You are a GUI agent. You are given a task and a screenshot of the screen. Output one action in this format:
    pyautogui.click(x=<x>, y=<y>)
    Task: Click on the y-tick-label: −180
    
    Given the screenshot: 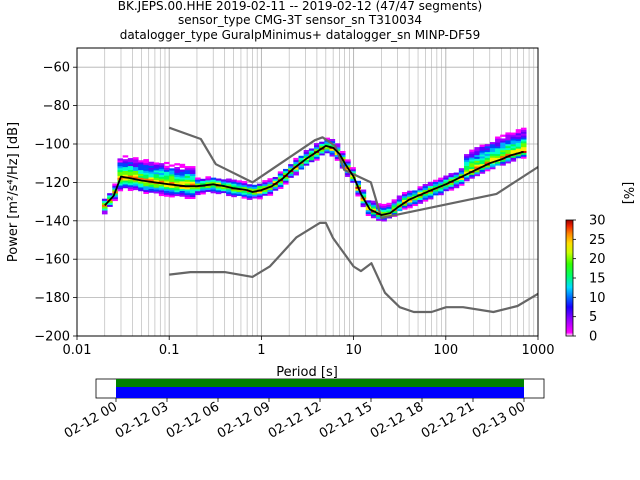 What is the action you would take?
    pyautogui.click(x=52, y=298)
    